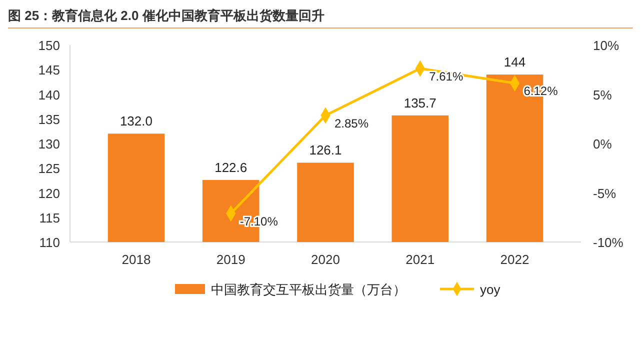  I want to click on data-label: 135.7, so click(420, 102).